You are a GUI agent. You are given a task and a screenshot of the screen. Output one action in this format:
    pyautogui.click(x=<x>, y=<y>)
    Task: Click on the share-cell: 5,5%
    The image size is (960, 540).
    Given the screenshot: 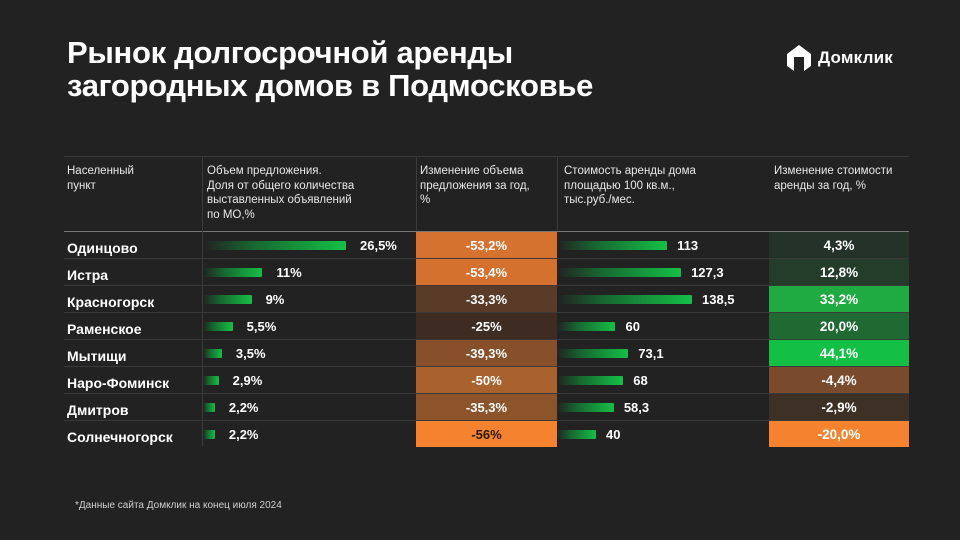 What is the action you would take?
    pyautogui.click(x=309, y=326)
    